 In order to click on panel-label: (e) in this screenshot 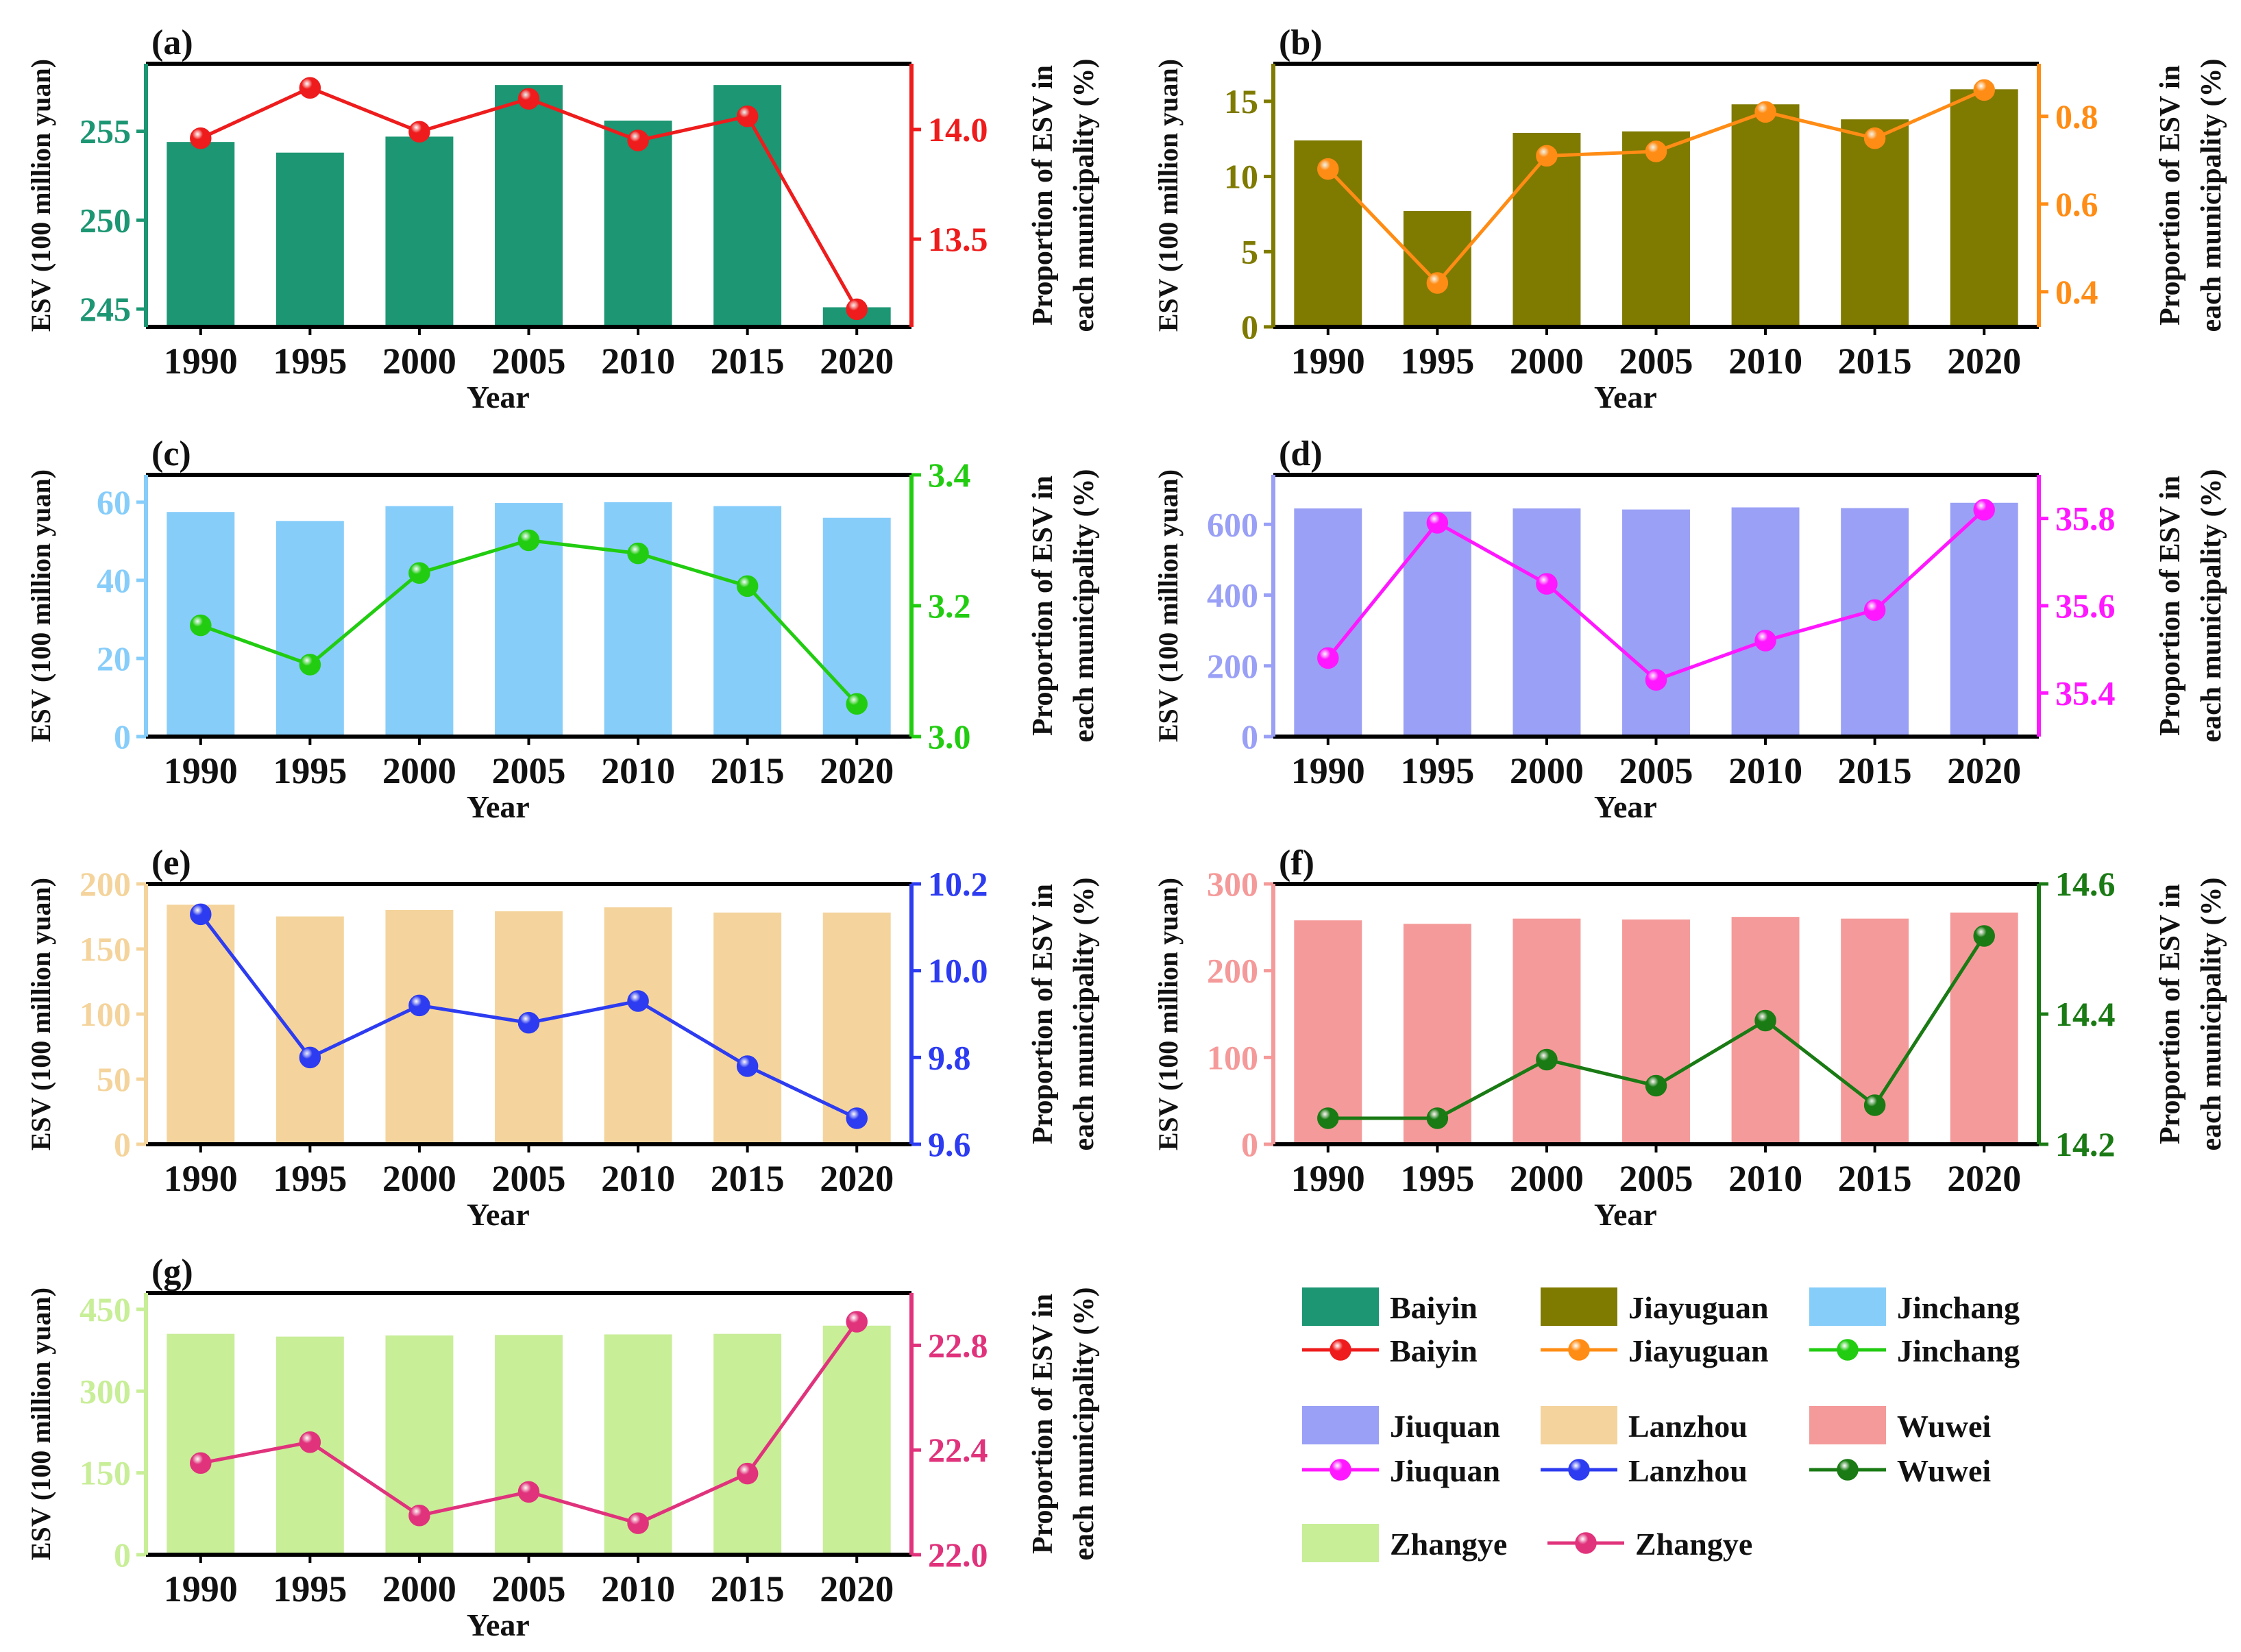, I will do `click(171, 863)`.